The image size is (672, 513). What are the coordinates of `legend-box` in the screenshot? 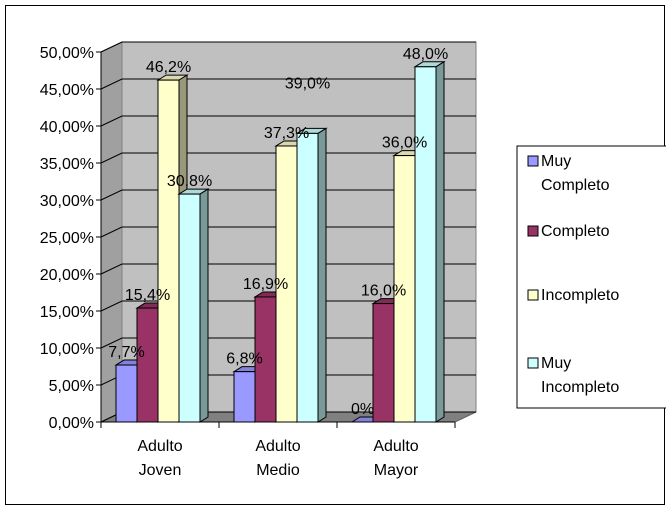 It's located at (591, 277).